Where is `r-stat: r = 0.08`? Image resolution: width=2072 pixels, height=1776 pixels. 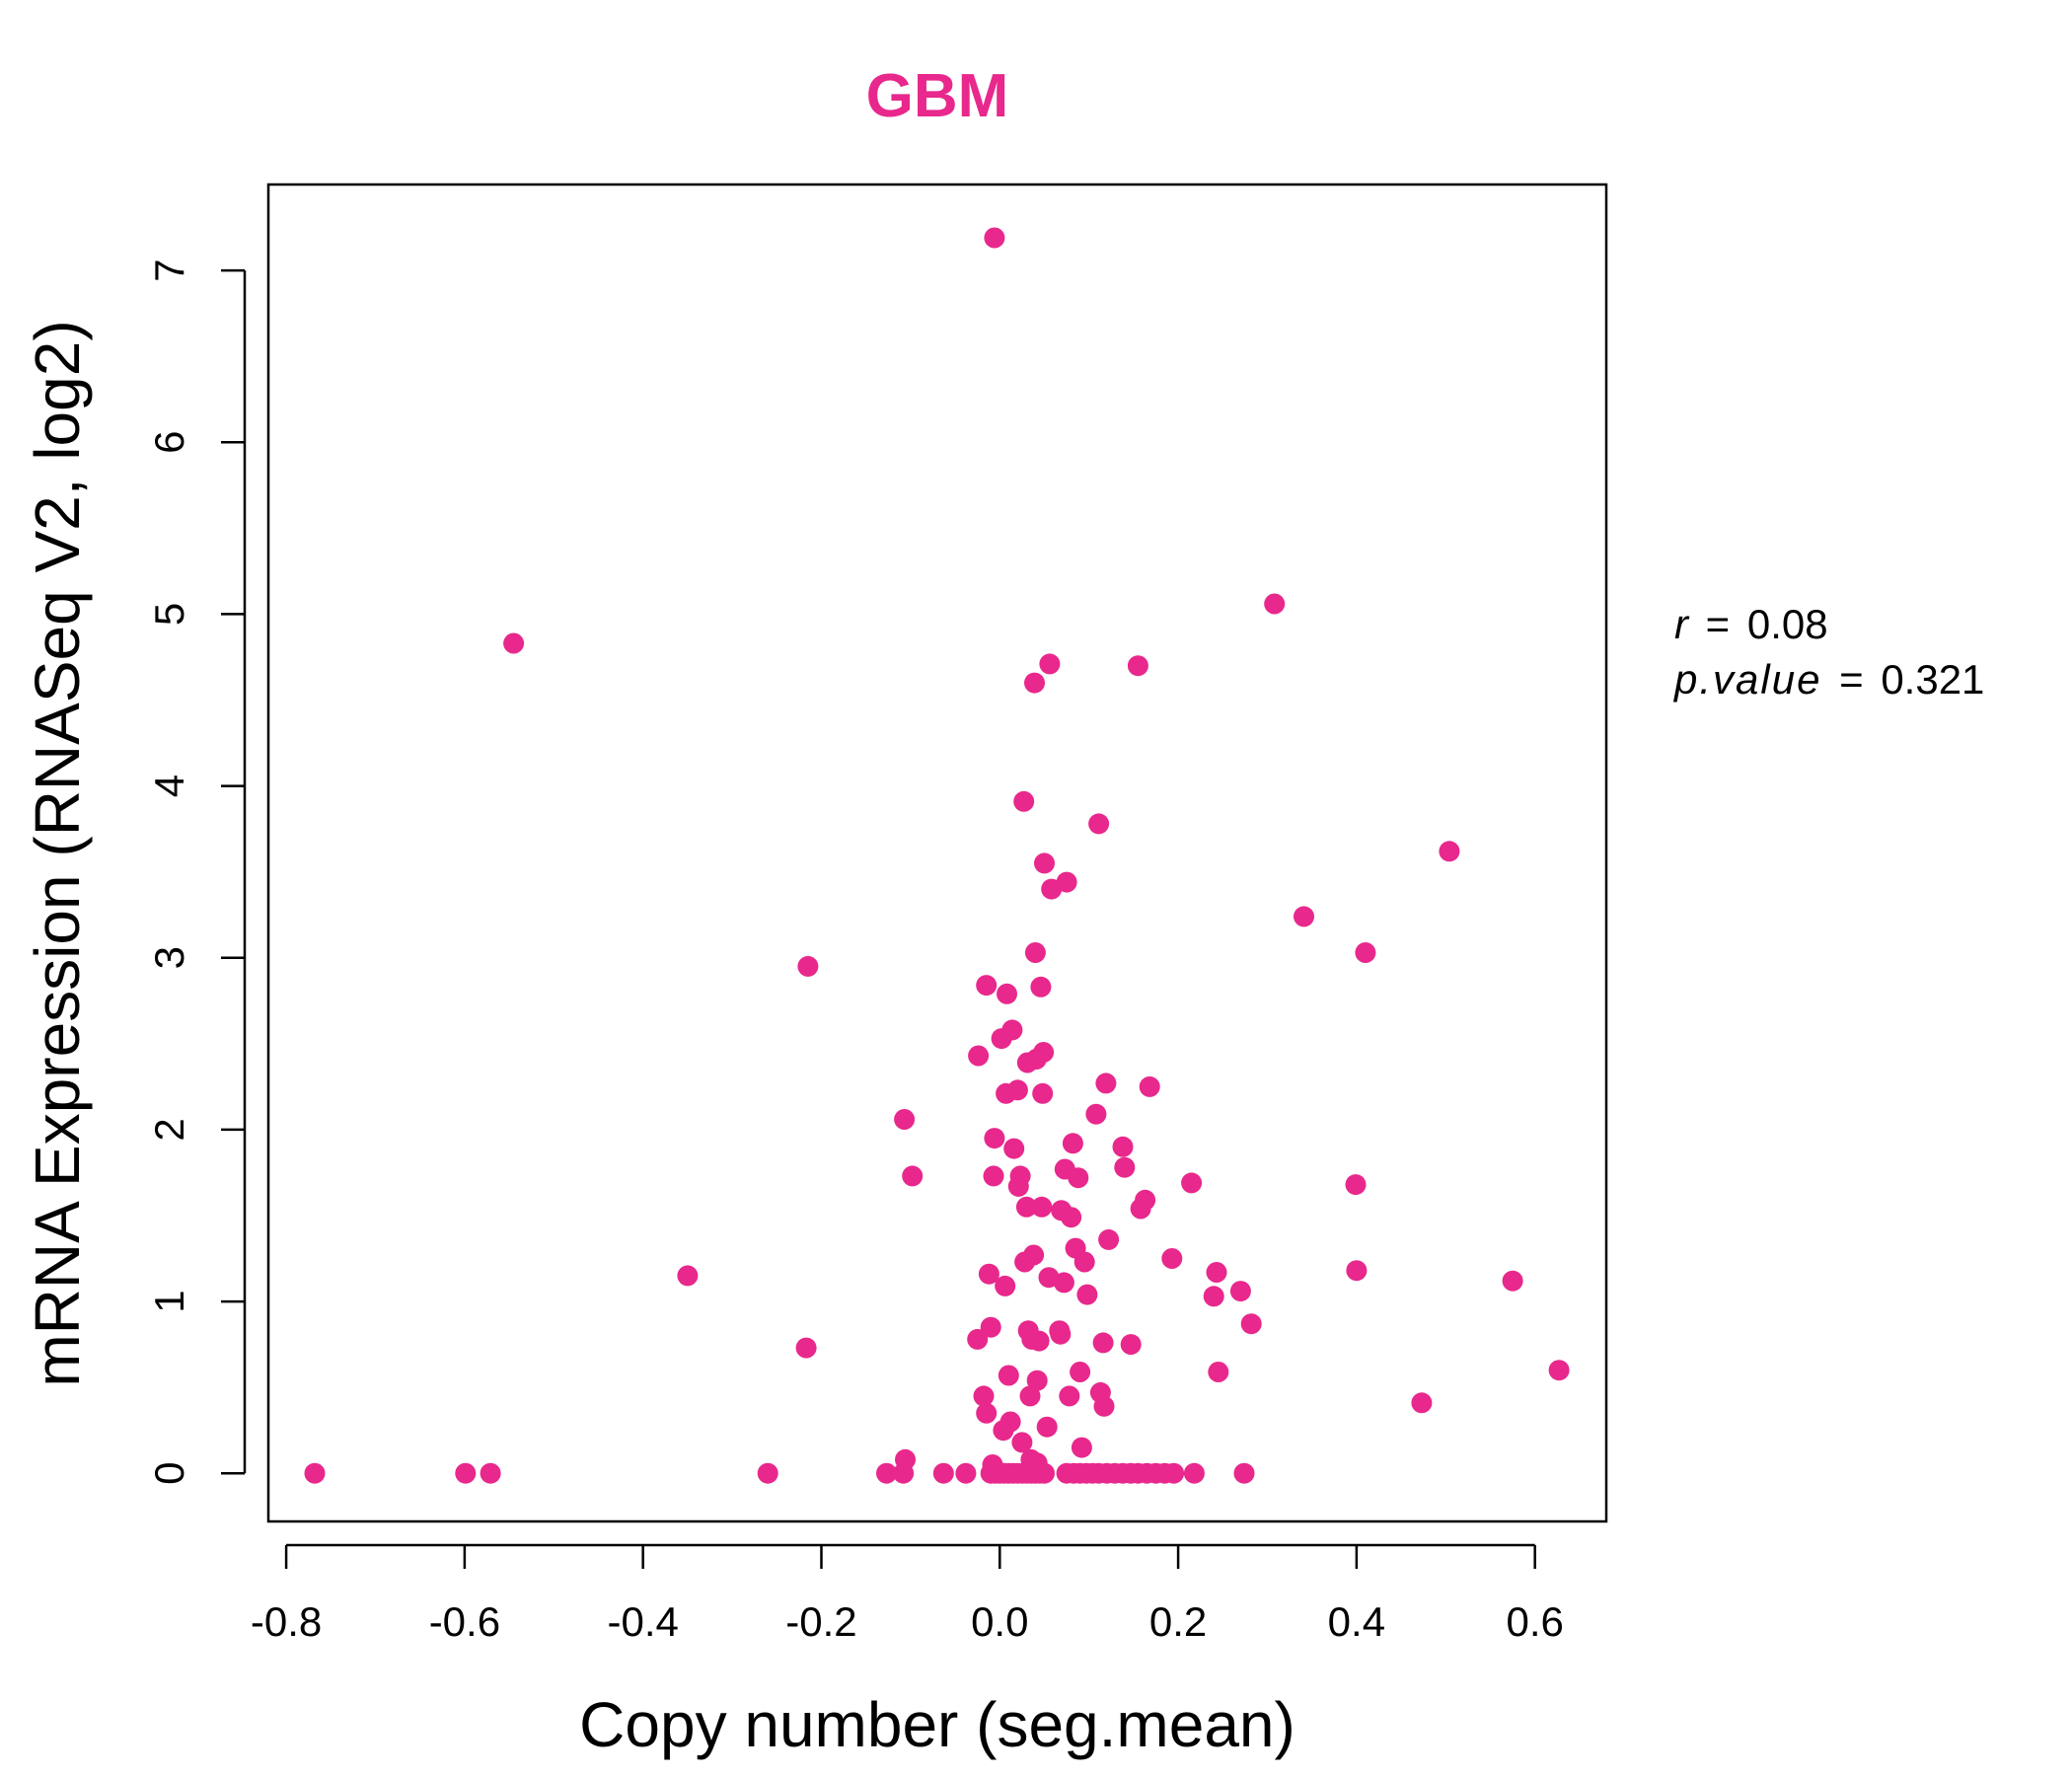
r-stat: r = 0.08 is located at coordinates (1751, 624).